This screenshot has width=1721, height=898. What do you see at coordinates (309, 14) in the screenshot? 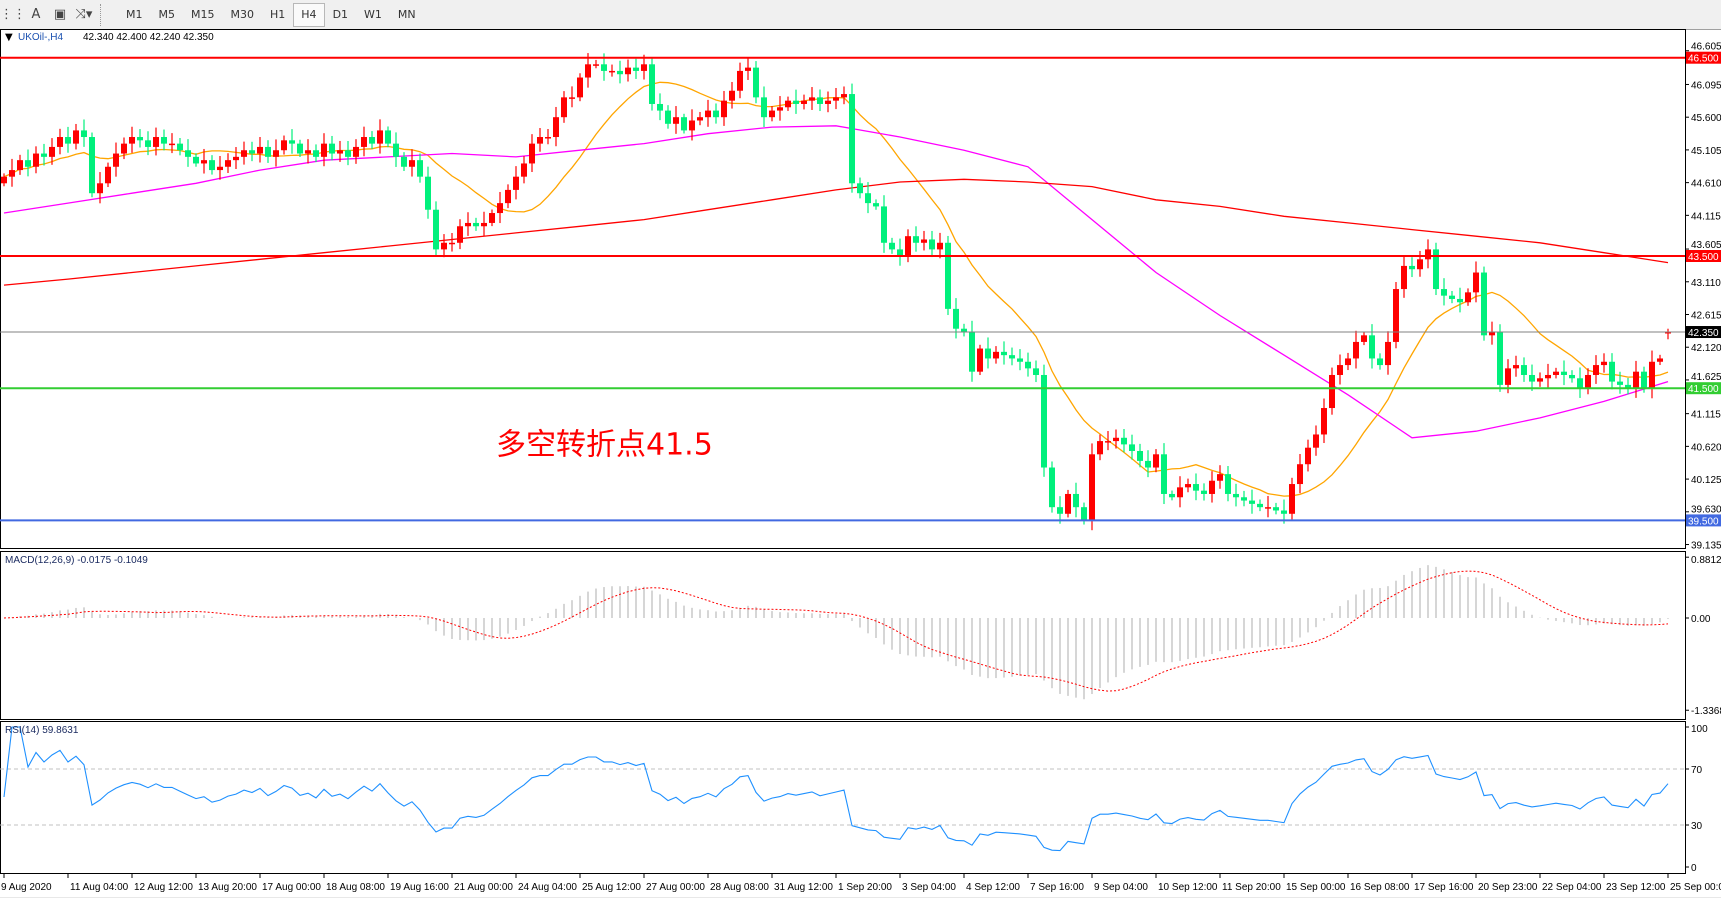
I see `timeframe-h4: H4` at bounding box center [309, 14].